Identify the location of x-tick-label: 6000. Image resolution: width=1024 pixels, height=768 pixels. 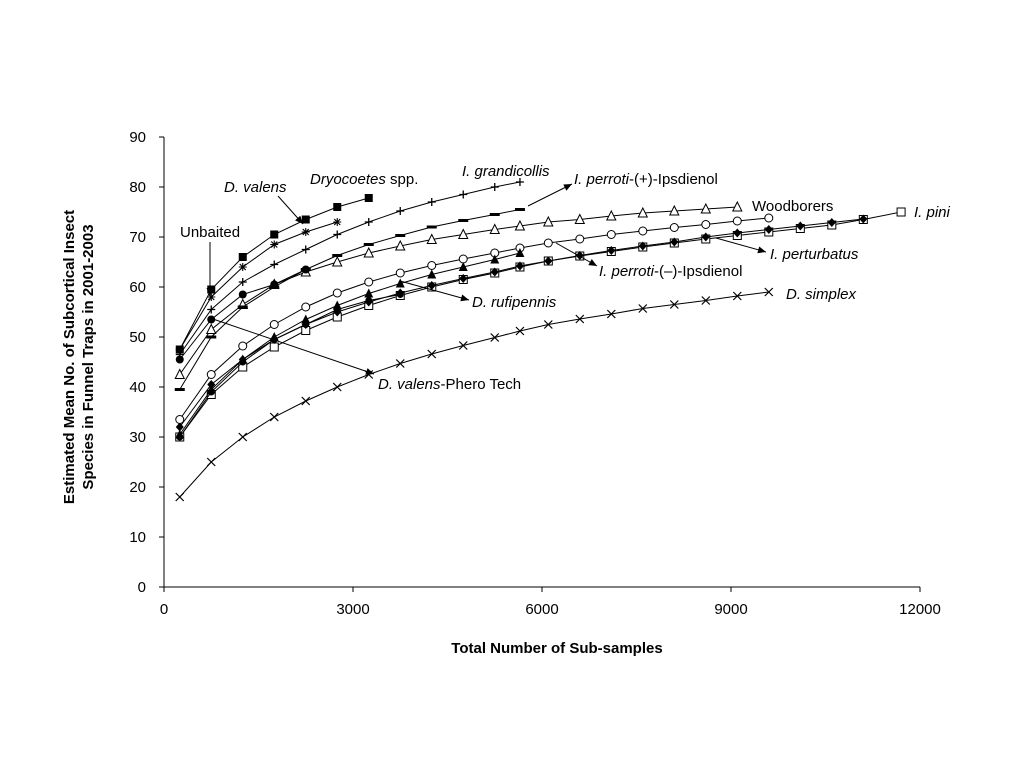
(541, 609).